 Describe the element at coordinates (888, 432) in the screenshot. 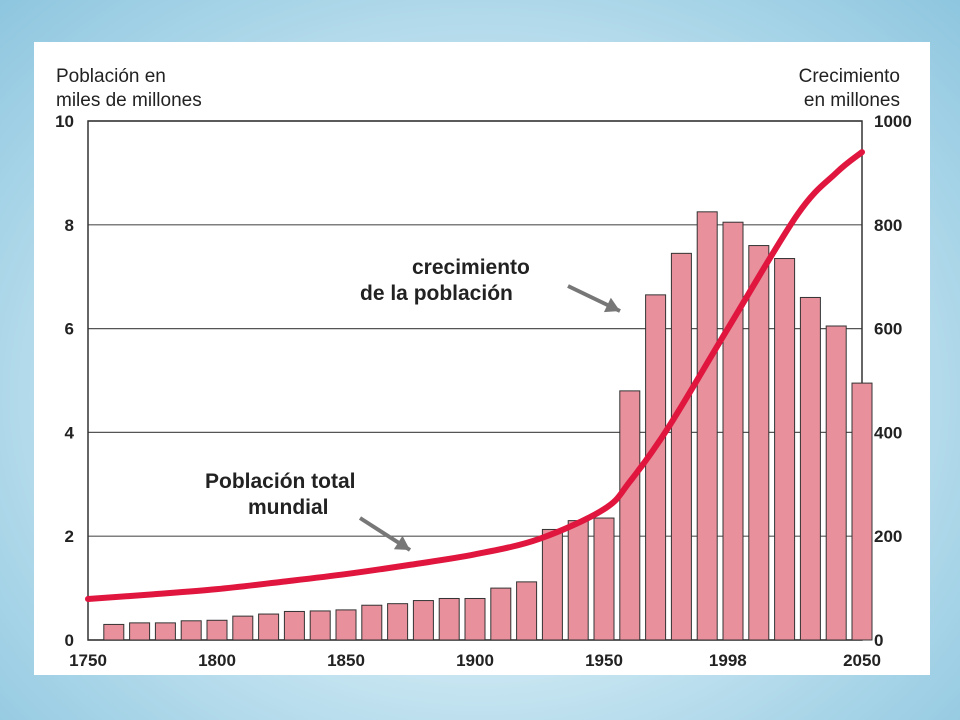

I see `right-tick-label: 400` at that location.